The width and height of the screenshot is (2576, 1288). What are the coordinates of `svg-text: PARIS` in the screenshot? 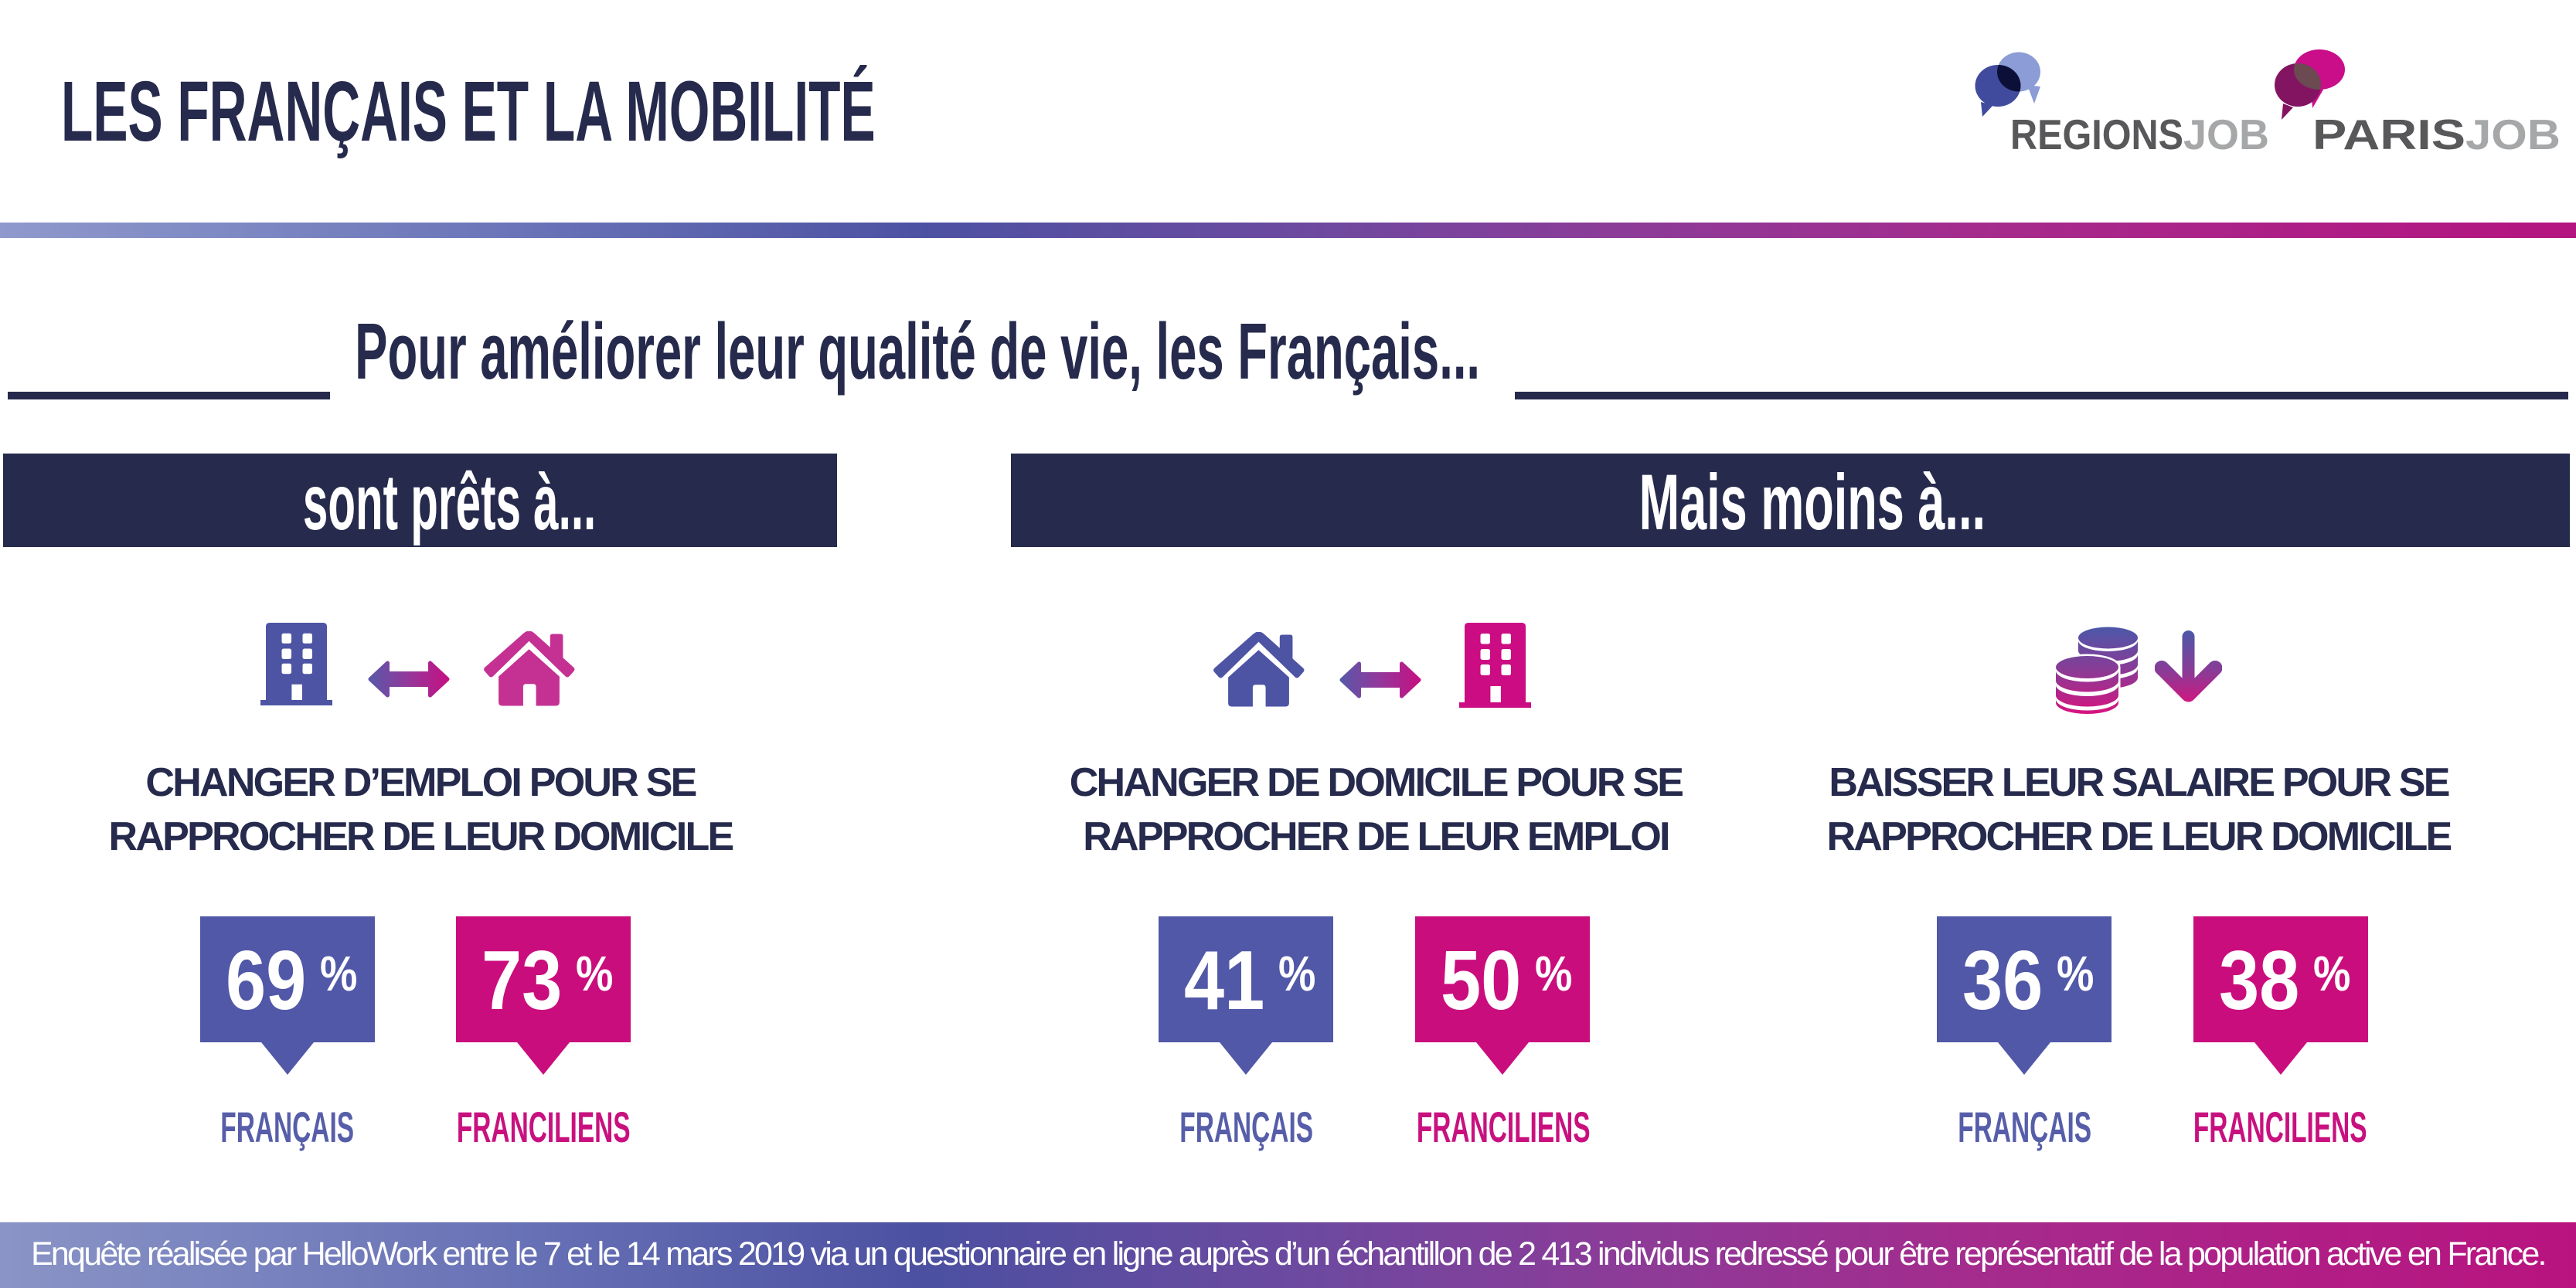 It's located at (2388, 134).